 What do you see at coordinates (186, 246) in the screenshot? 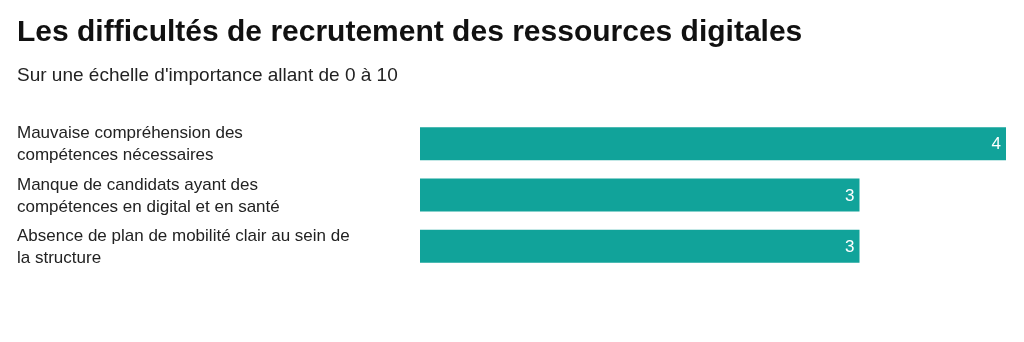
I see `y-tick-label: Absence de plan de mobilité clair au sein de la structure` at bounding box center [186, 246].